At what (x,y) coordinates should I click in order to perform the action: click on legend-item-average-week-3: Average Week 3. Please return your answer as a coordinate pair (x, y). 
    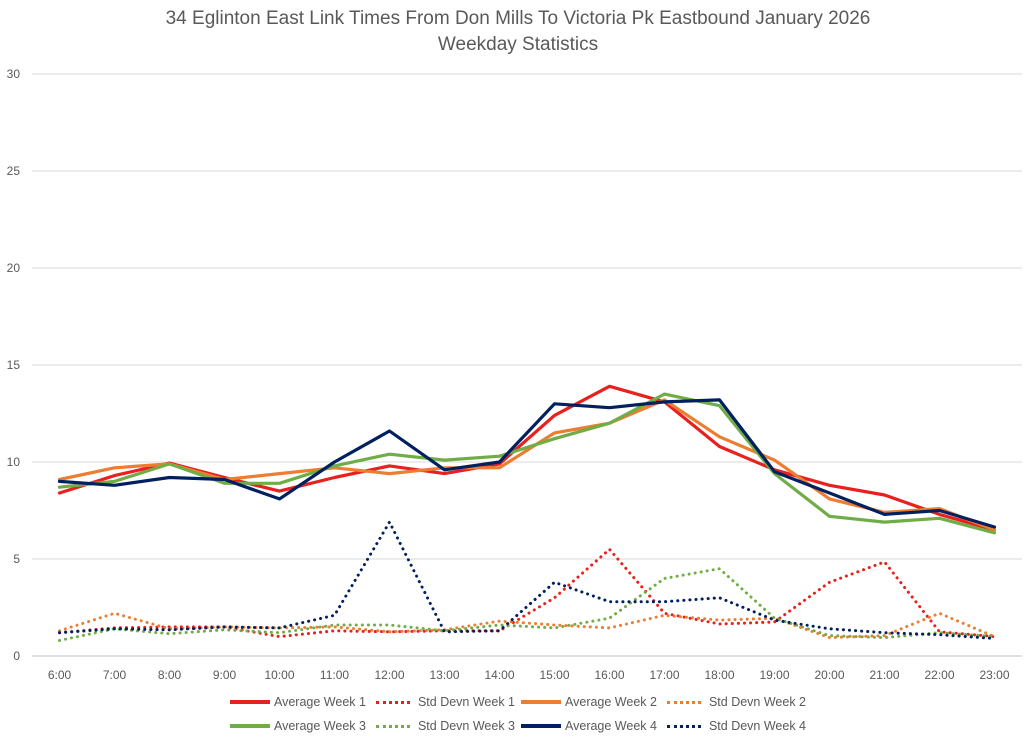
    Looking at the image, I should click on (297, 726).